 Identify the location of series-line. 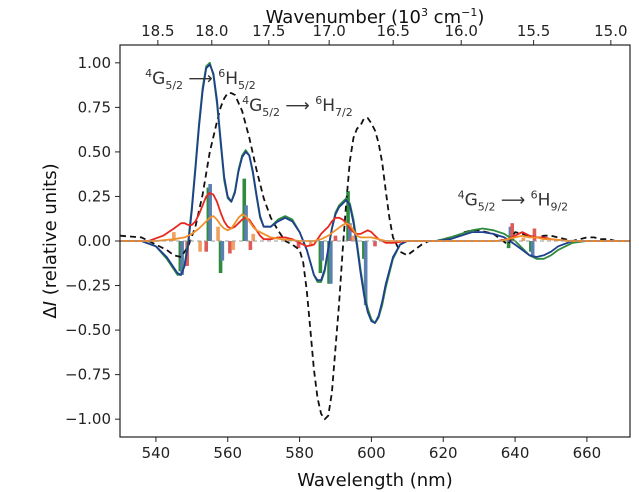
(375, 227).